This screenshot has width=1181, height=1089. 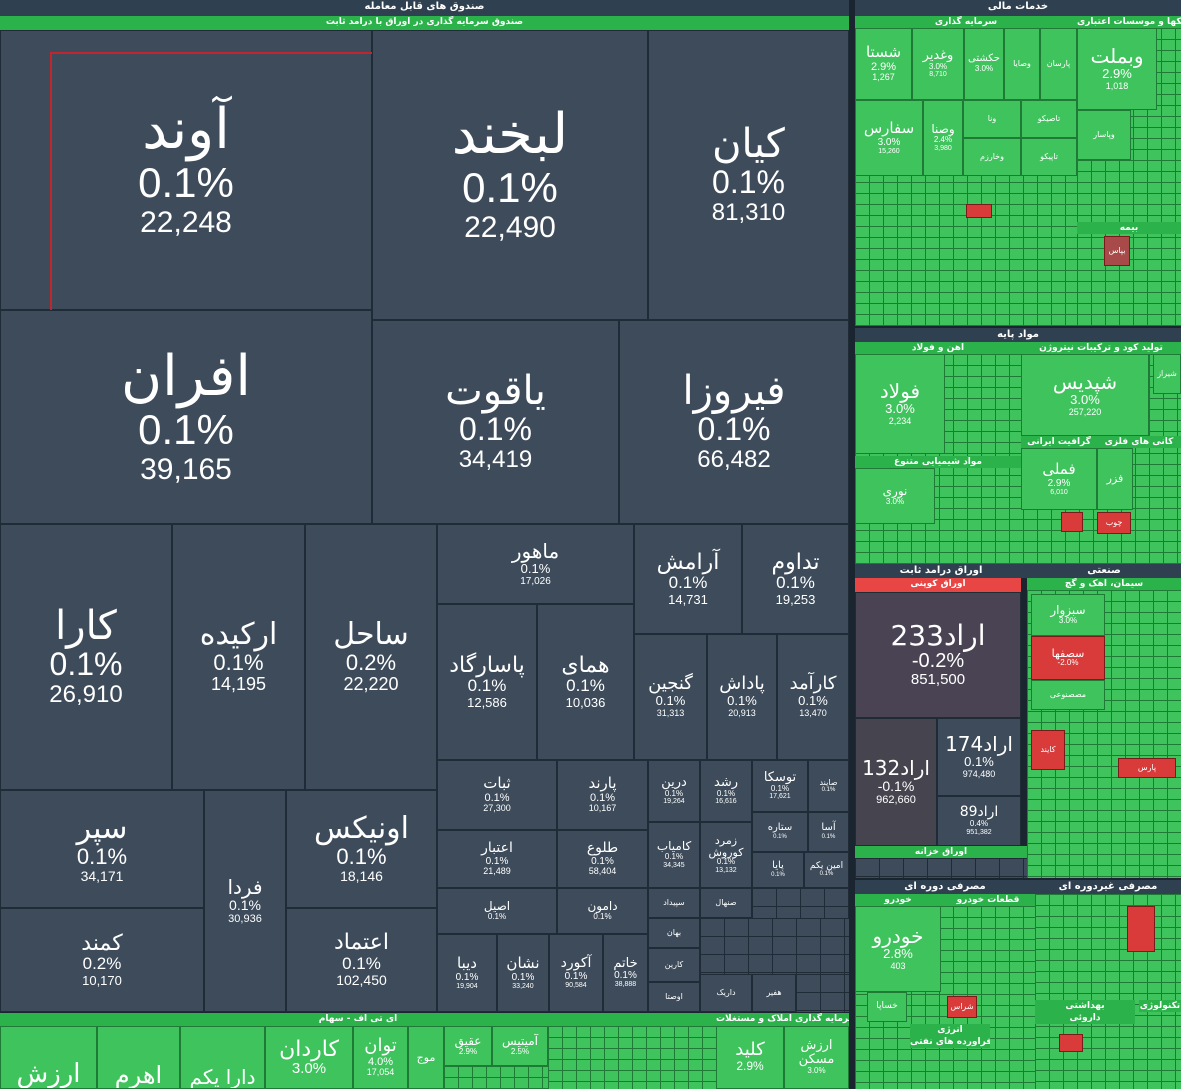 I want to click on tile-pars: پارس, so click(x=1147, y=768).